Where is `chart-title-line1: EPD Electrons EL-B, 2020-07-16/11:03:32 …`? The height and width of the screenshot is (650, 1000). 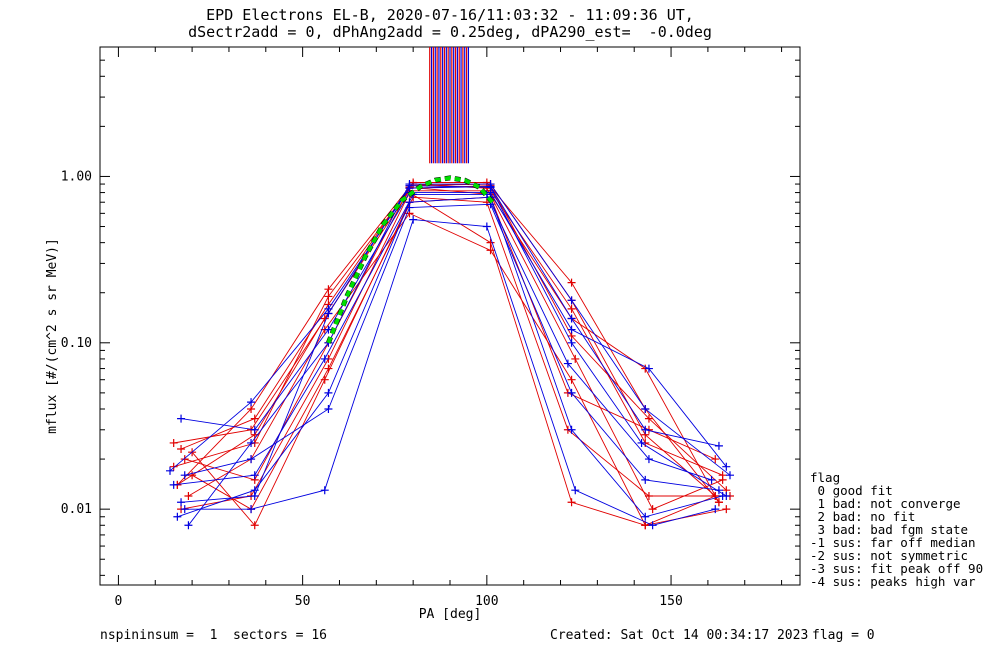
chart-title-line1: EPD Electrons EL-B, 2020-07-16/11:03:32 … is located at coordinates (450, 15).